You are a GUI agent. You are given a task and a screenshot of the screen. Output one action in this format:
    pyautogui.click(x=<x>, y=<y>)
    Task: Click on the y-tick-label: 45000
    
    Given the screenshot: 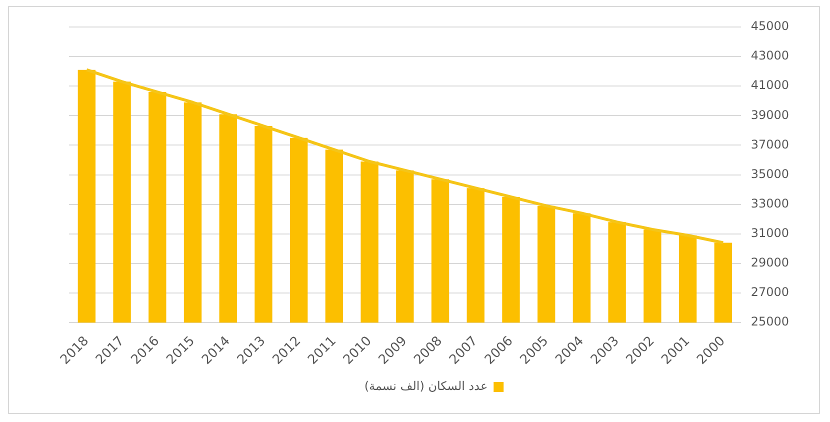 What is the action you would take?
    pyautogui.click(x=770, y=26)
    